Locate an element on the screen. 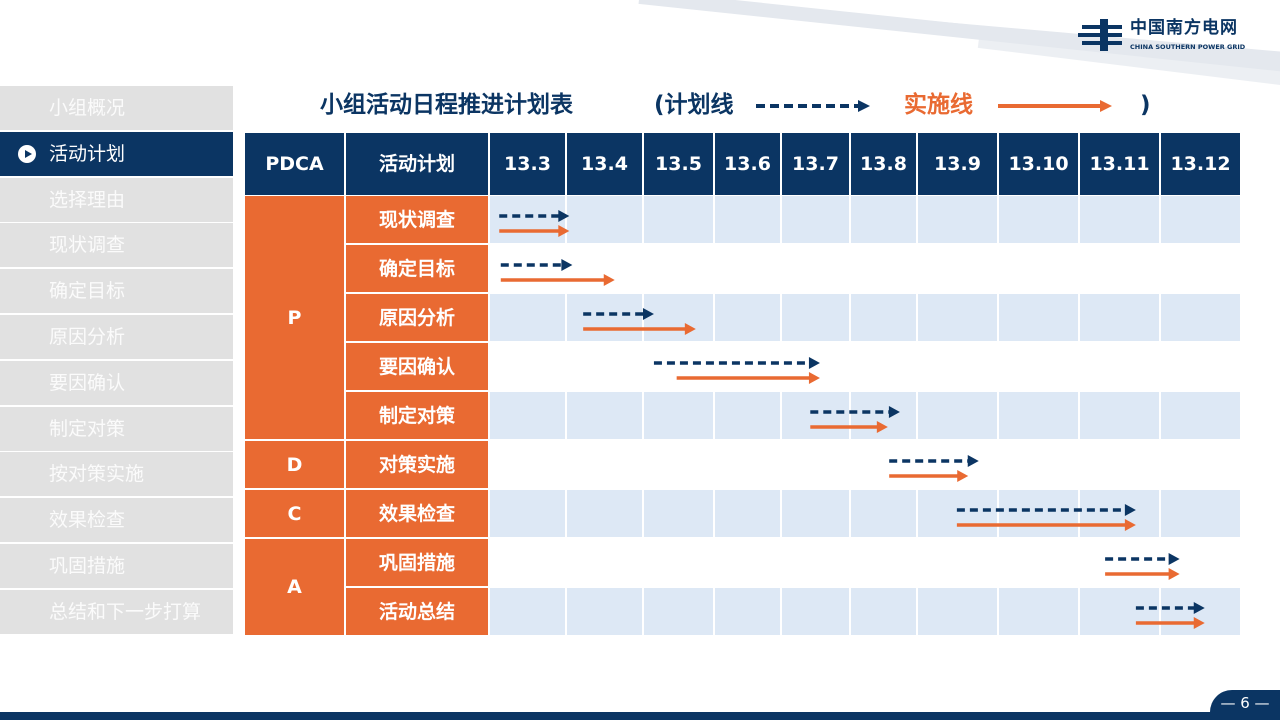 This screenshot has height=720, width=1280. task-name: 巩固措施 is located at coordinates (418, 563).